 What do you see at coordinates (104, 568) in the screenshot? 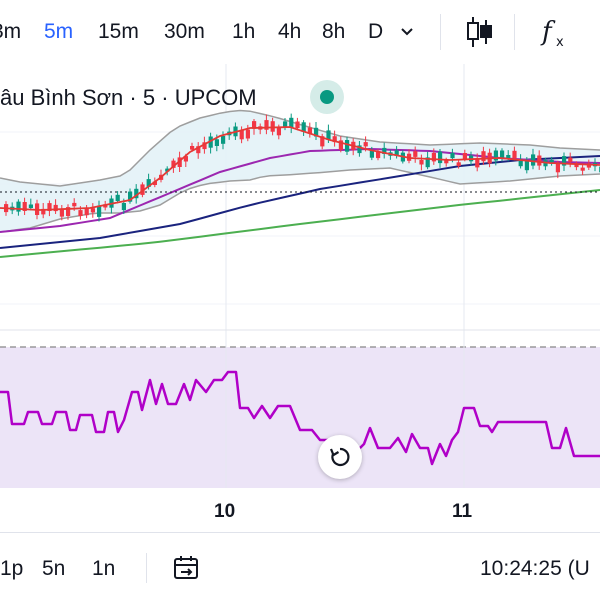
I see `range-button-1n: 1n` at bounding box center [104, 568].